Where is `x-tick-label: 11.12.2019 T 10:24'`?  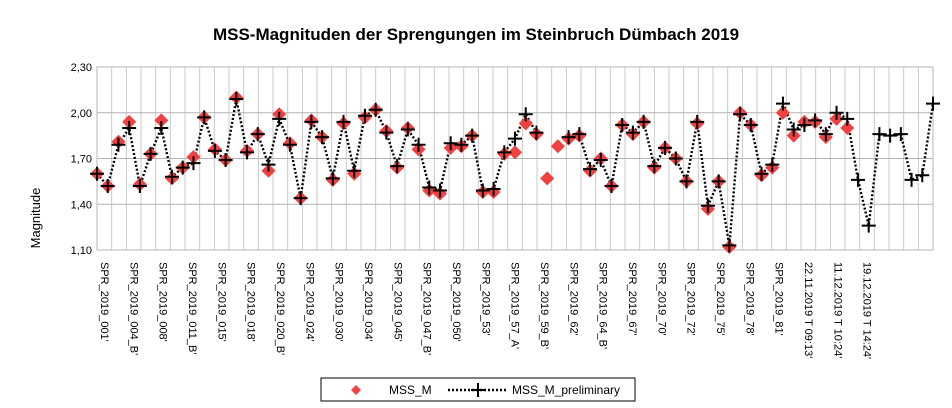
x-tick-label: 11.12.2019 T 10:24' is located at coordinates (837, 310).